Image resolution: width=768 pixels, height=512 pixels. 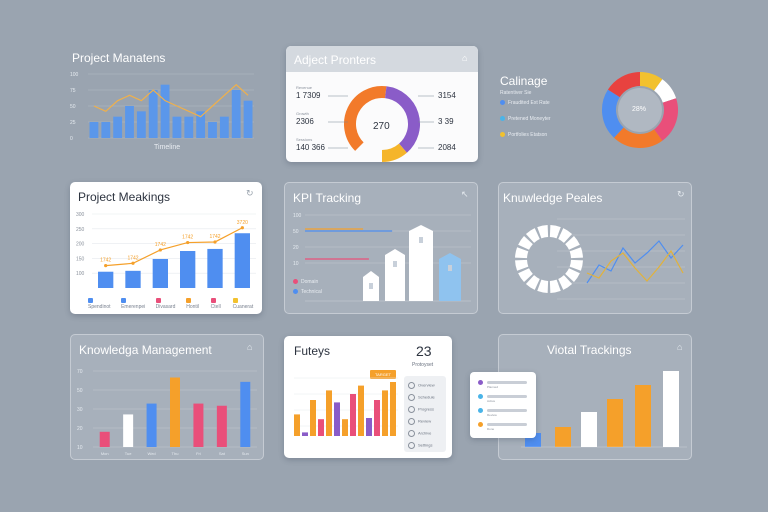 What do you see at coordinates (167, 147) in the screenshot?
I see `x-axis-caption: Timeline` at bounding box center [167, 147].